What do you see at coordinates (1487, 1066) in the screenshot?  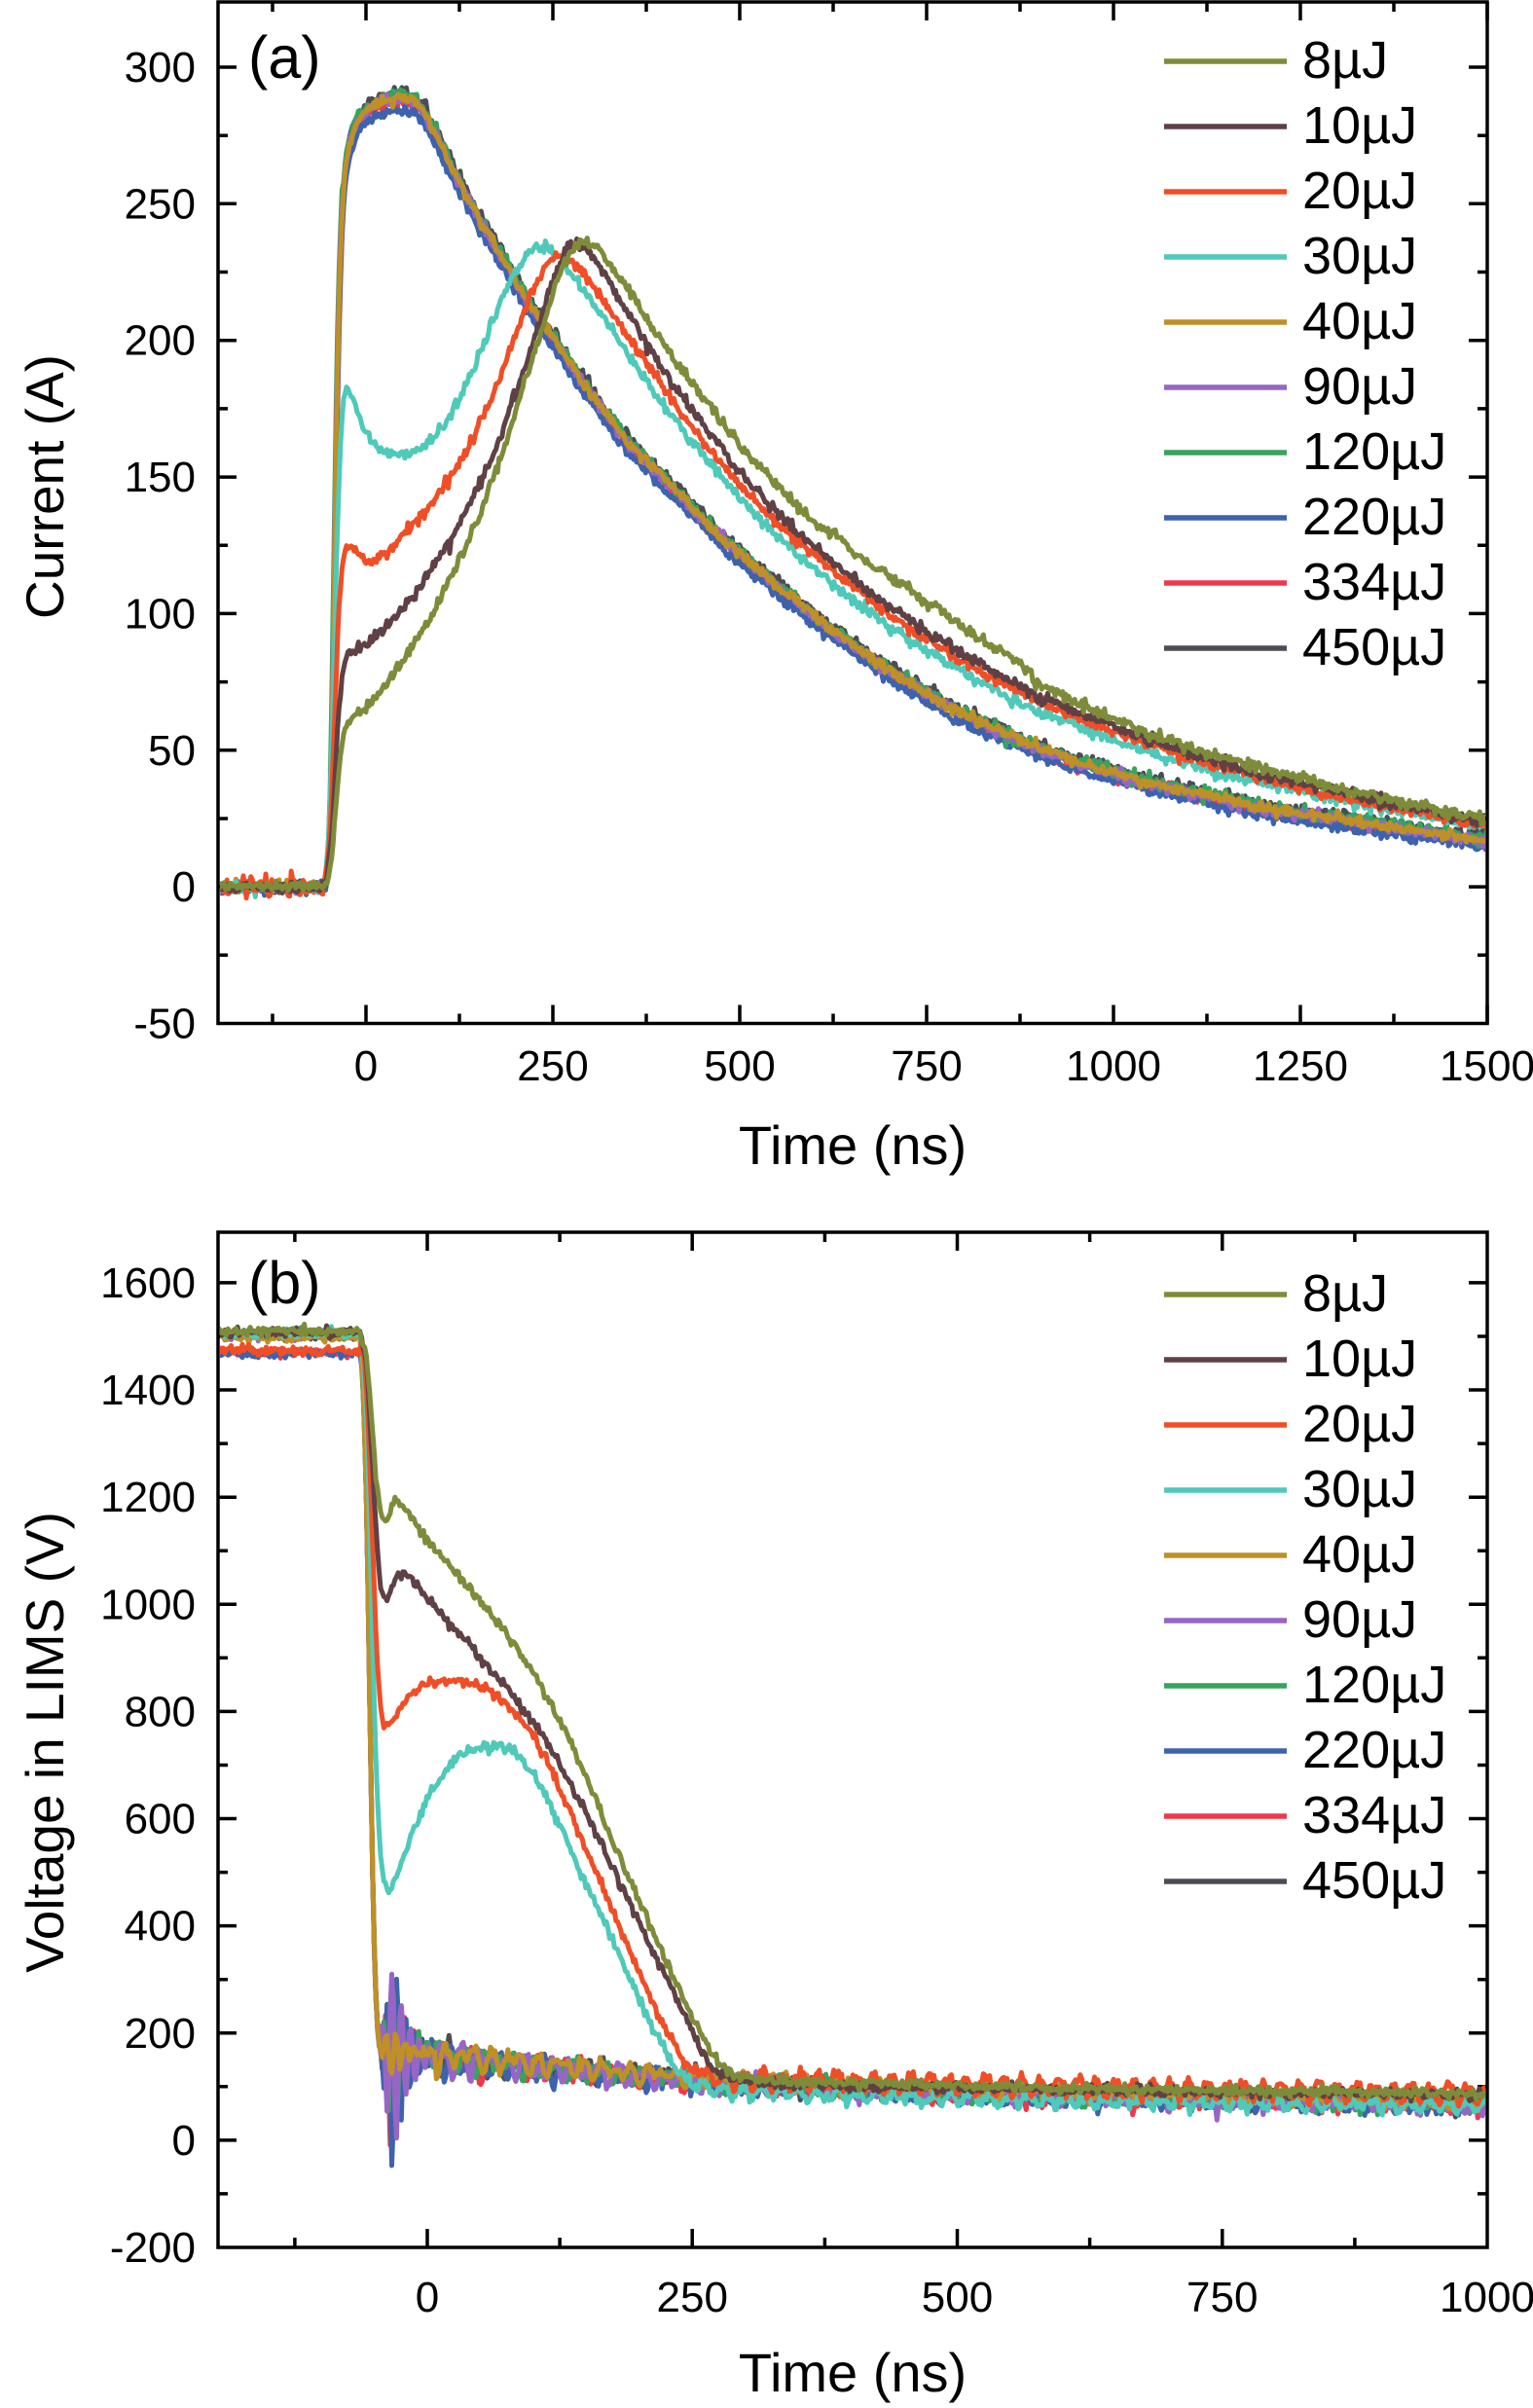 I see `svg-text: 1500` at bounding box center [1487, 1066].